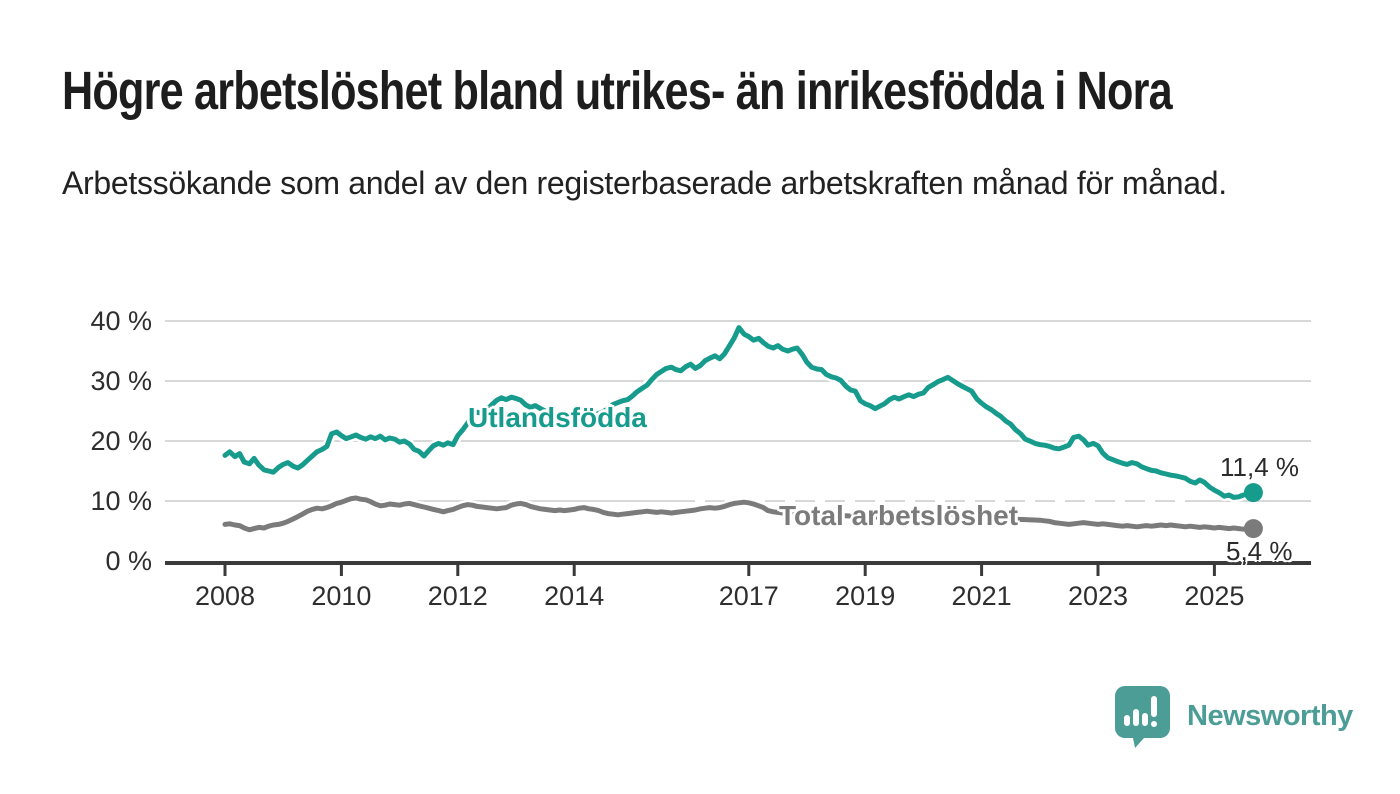 The width and height of the screenshot is (1400, 794). Describe the element at coordinates (128, 561) in the screenshot. I see `svg-text: 0 %` at that location.